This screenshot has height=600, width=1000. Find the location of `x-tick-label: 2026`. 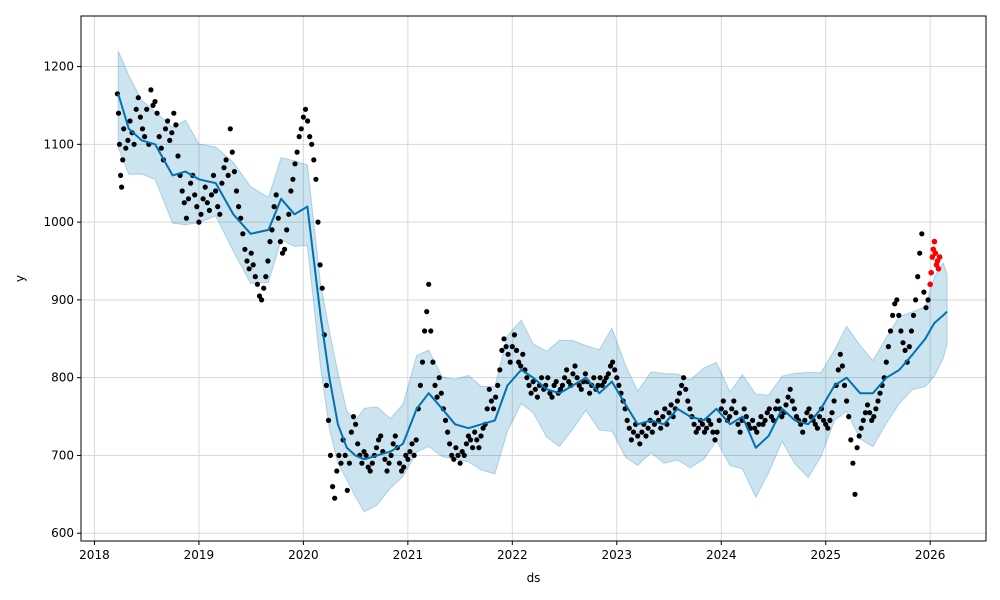

x-tick-label: 2026 is located at coordinates (930, 555).